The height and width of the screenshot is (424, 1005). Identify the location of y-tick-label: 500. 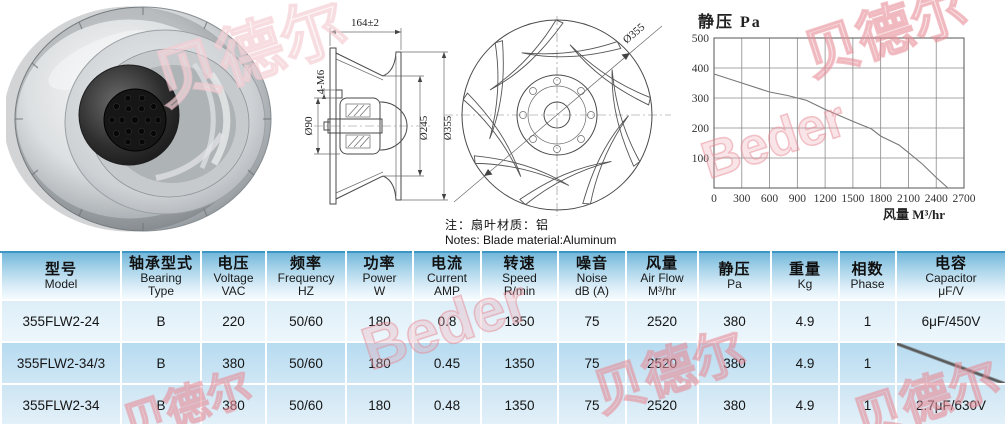
(701, 39).